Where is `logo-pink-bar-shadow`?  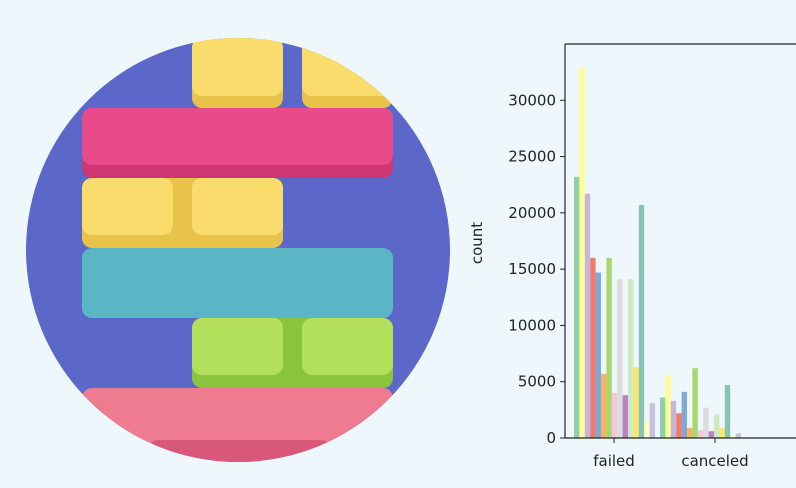 logo-pink-bar-shadow is located at coordinates (240, 451).